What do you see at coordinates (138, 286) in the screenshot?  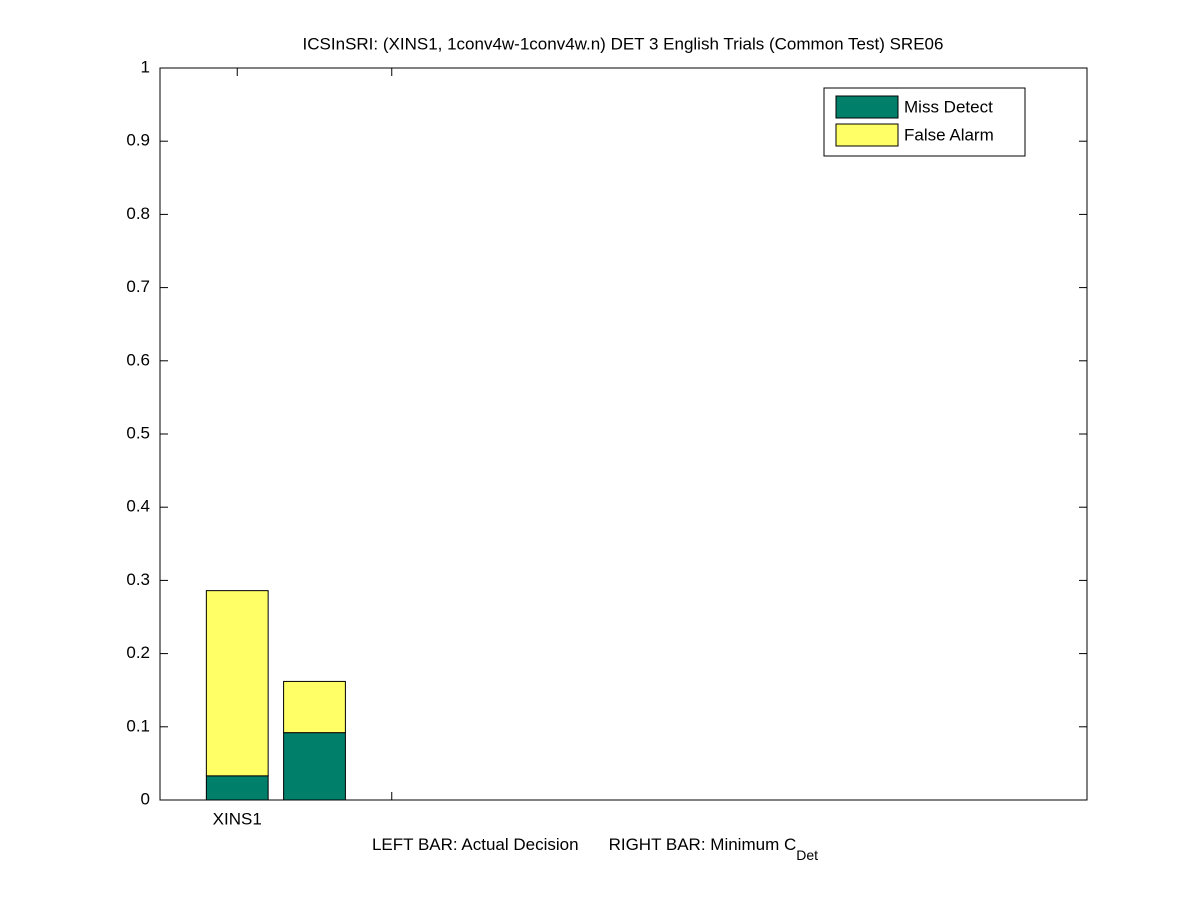 I see `y-tick-label: 0.7` at bounding box center [138, 286].